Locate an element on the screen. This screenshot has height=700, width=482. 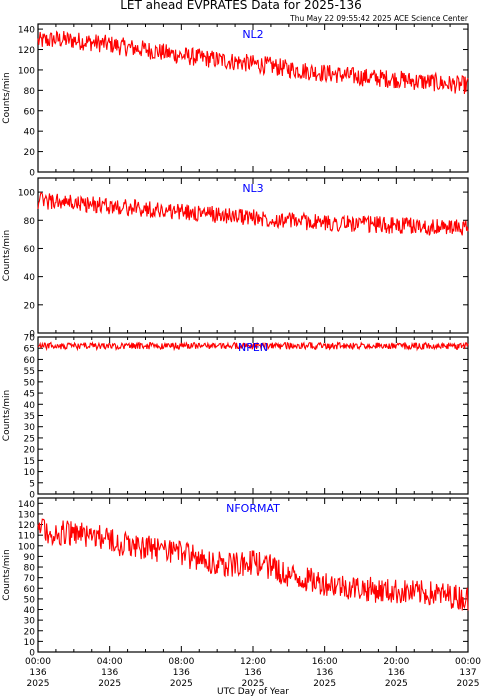
series-label: NFORMAT is located at coordinates (253, 508).